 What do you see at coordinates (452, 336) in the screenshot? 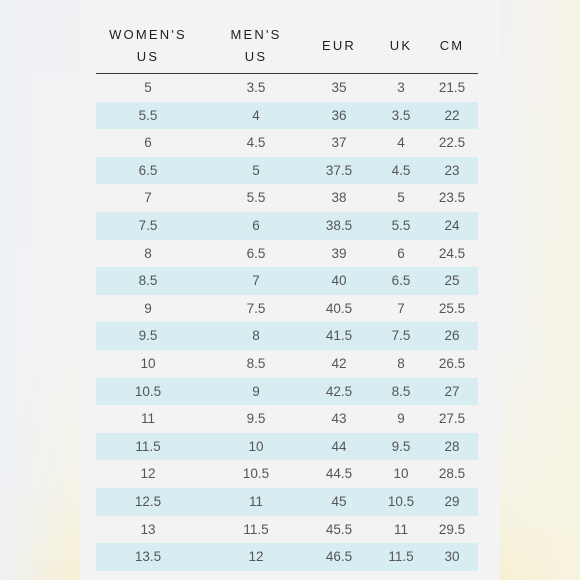
I see `cm-cell: 26` at bounding box center [452, 336].